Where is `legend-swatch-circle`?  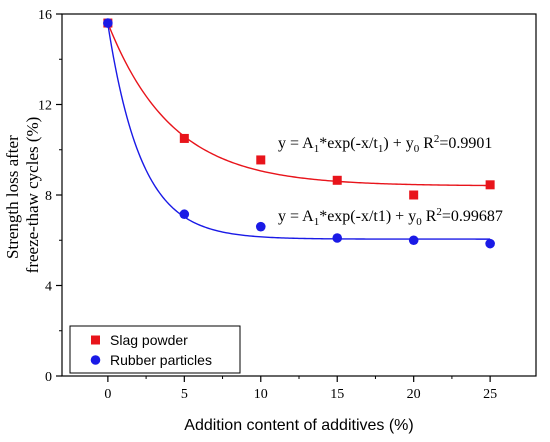
legend-swatch-circle is located at coordinates (95, 360).